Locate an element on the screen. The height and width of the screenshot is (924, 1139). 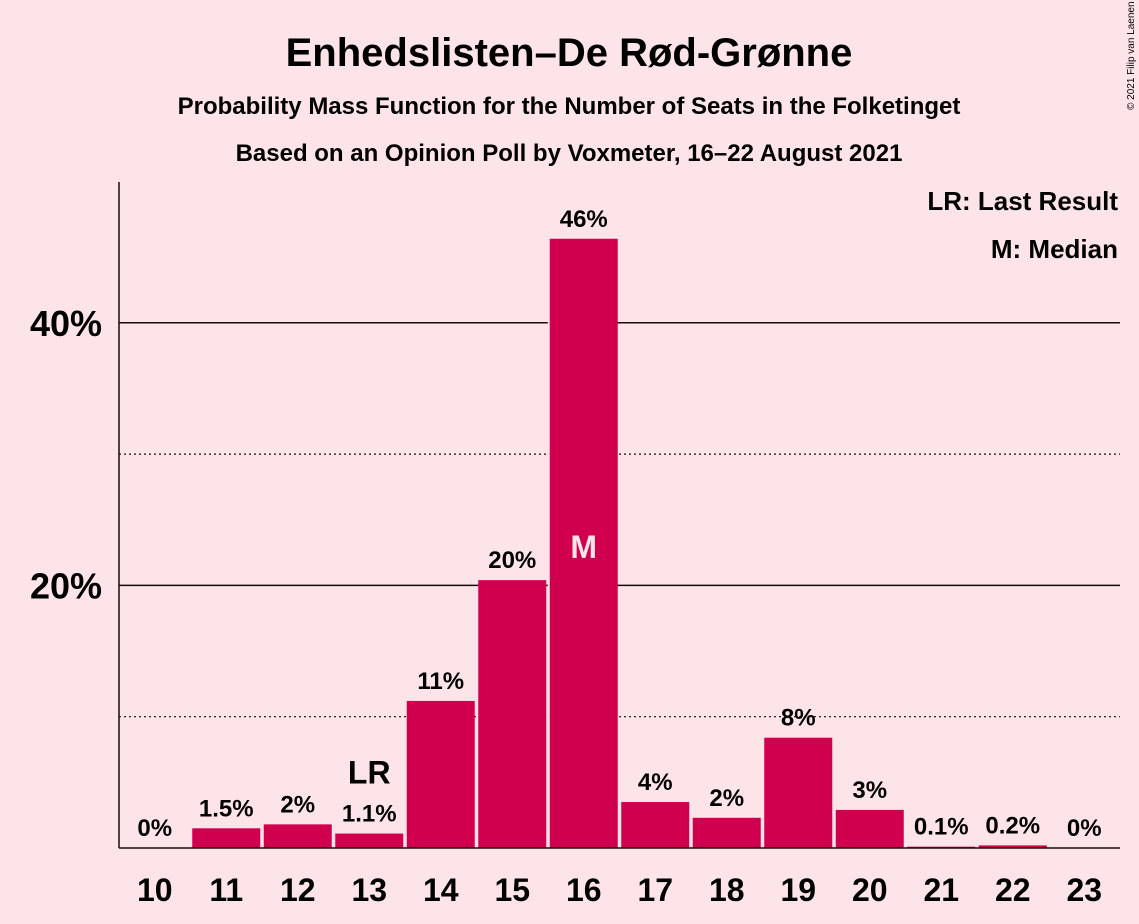
y-axis-ticks: 20% 40% is located at coordinates (66, 455).